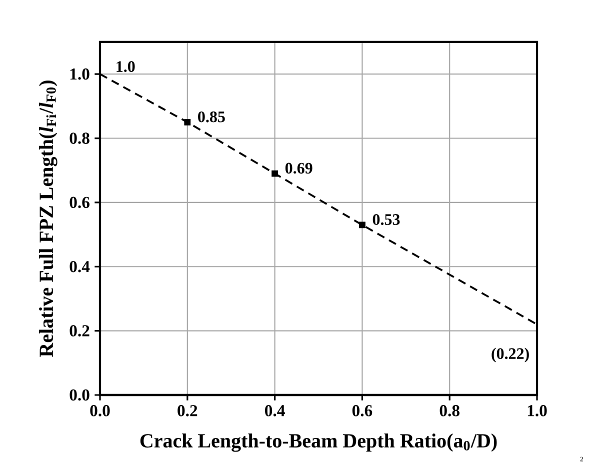  What do you see at coordinates (211, 116) in the screenshot?
I see `data-label: 0.85` at bounding box center [211, 116].